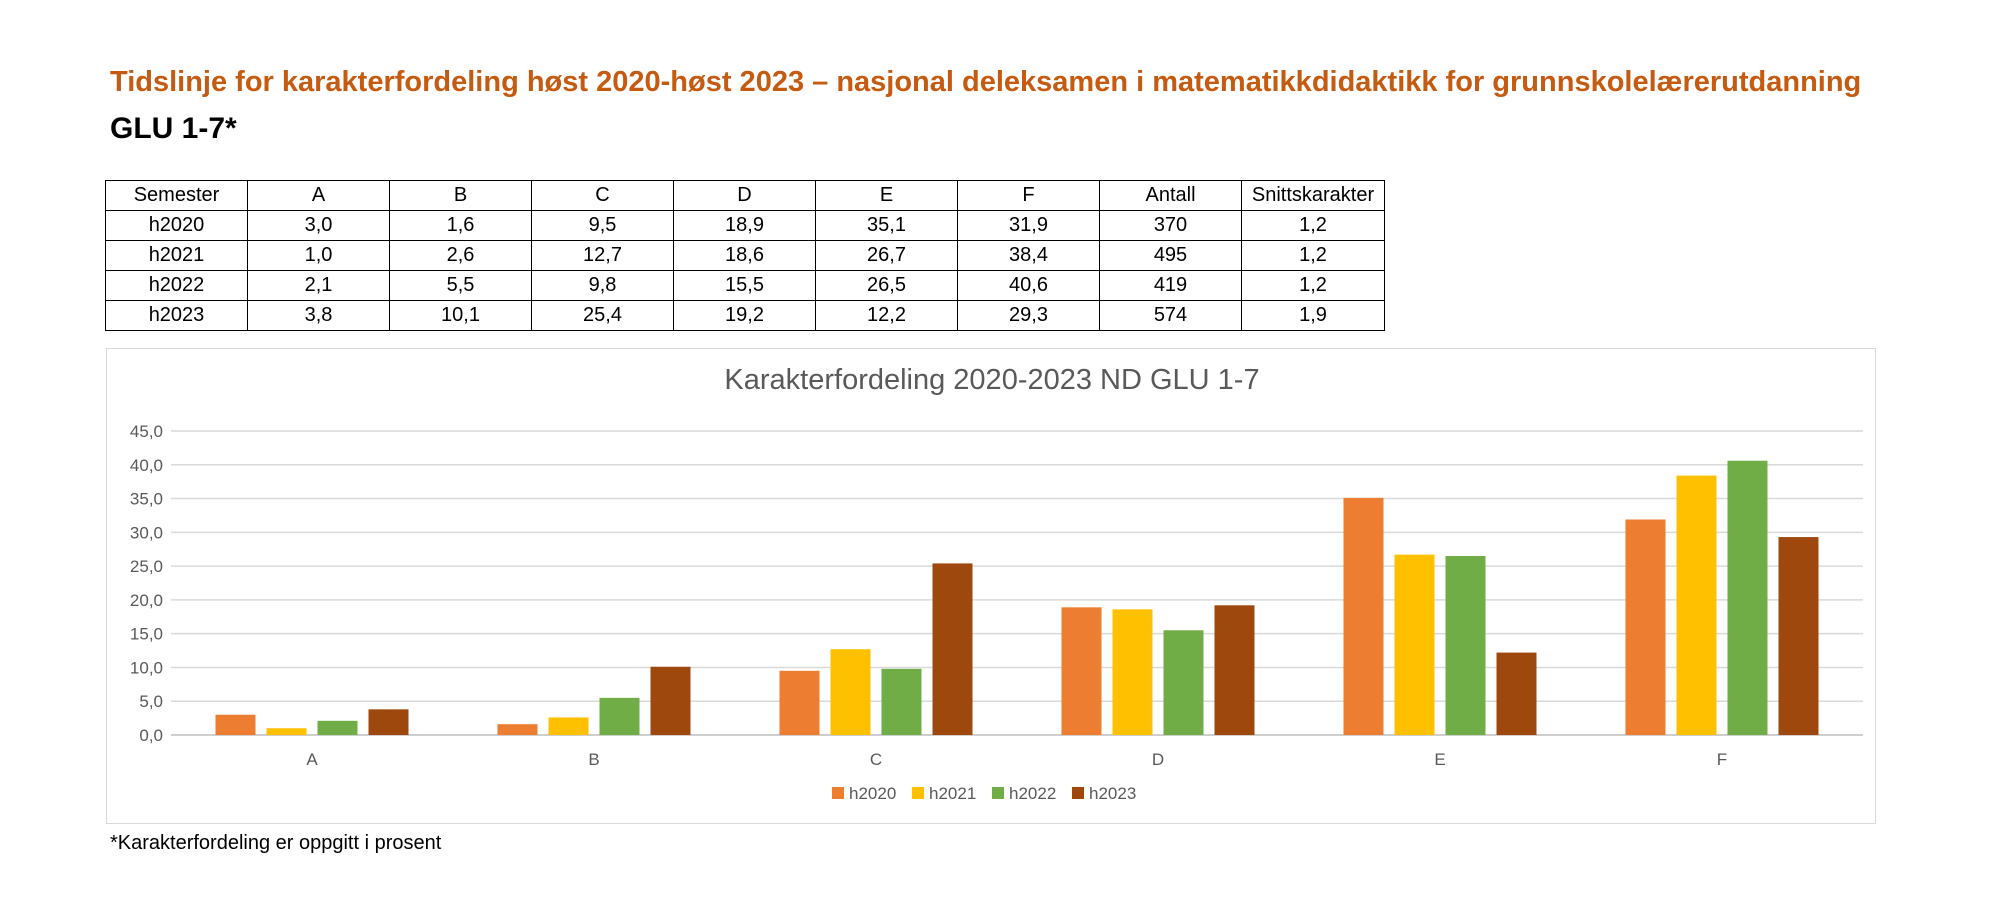 The height and width of the screenshot is (921, 2000). What do you see at coordinates (1798, 636) in the screenshot?
I see `bar-h2023-F` at bounding box center [1798, 636].